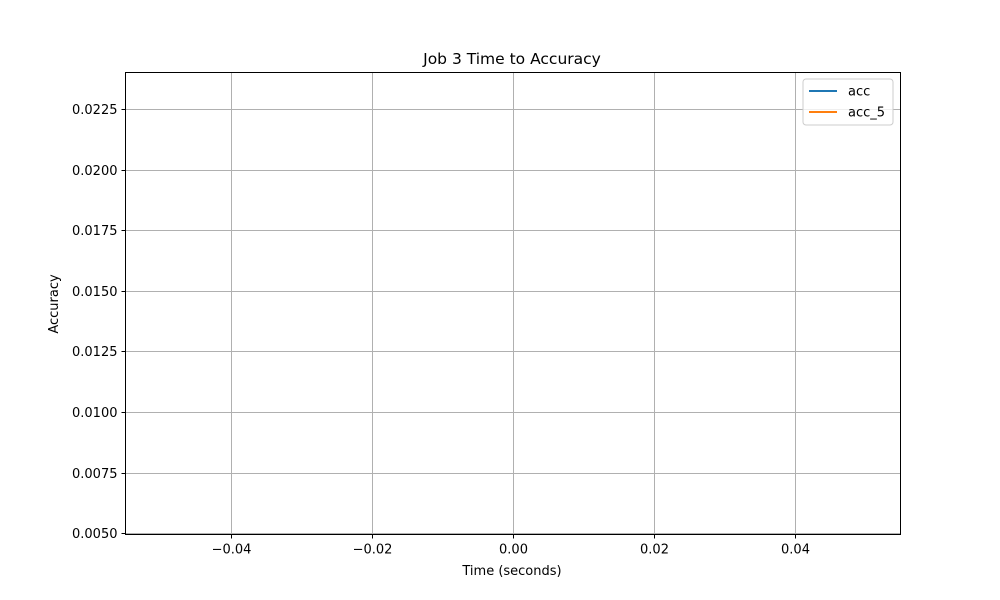 The height and width of the screenshot is (600, 1000). I want to click on y-tick-label: 0.0175, so click(95, 231).